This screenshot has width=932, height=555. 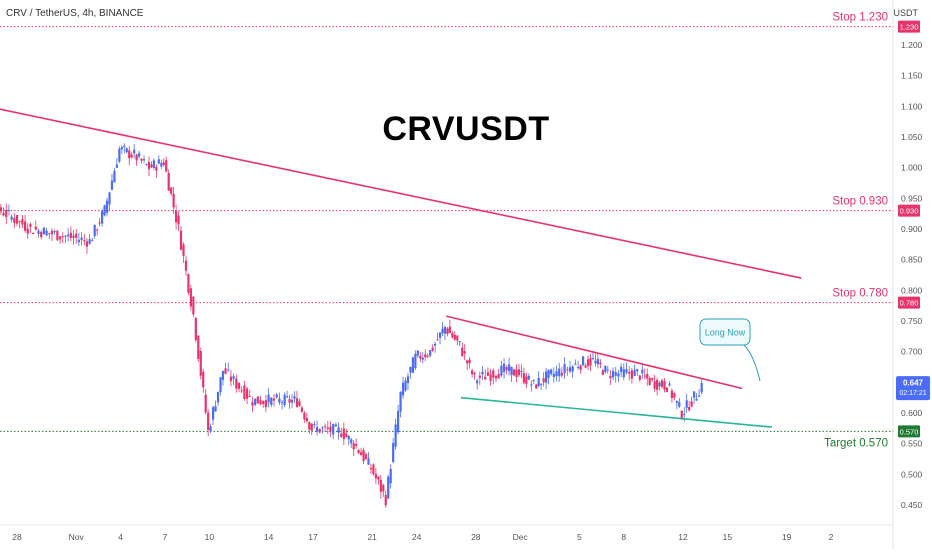 What do you see at coordinates (594, 352) in the screenshot?
I see `wedge-upper-trendline` at bounding box center [594, 352].